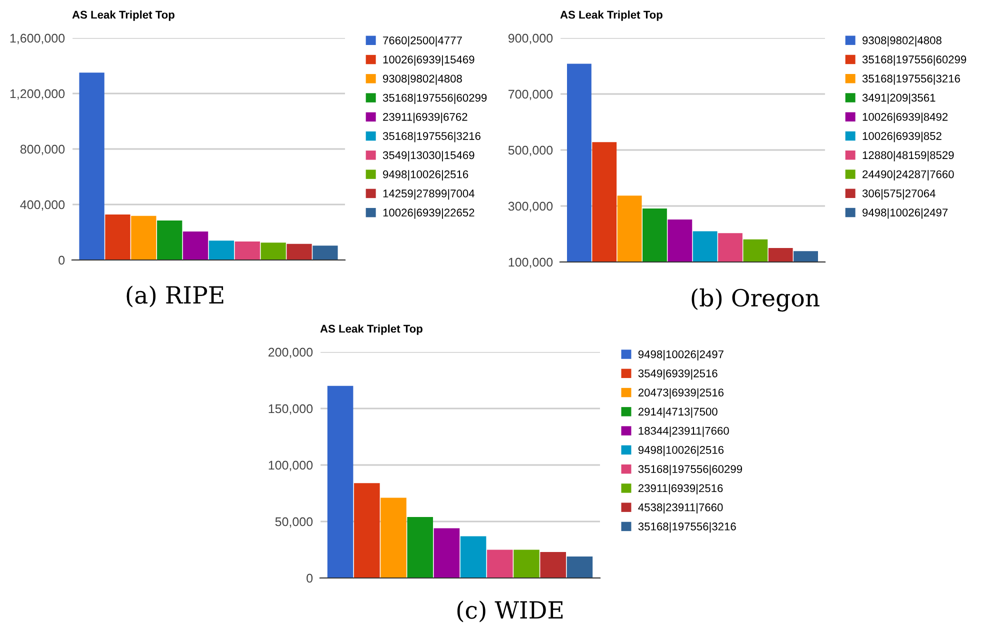 Image resolution: width=992 pixels, height=630 pixels. What do you see at coordinates (680, 508) in the screenshot?
I see `legend-label: 4538|23911|7660` at bounding box center [680, 508].